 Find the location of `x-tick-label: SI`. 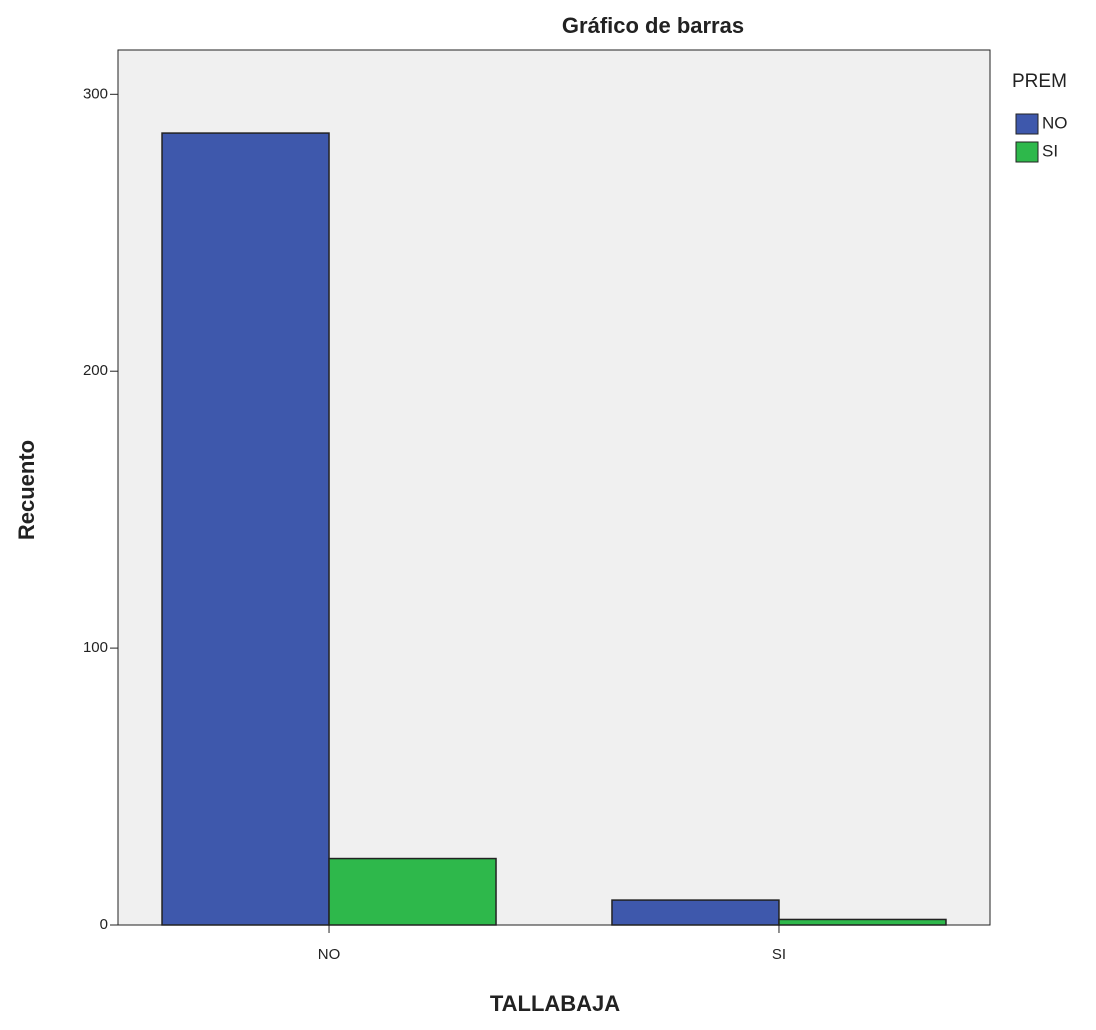

x-tick-label: SI is located at coordinates (779, 954).